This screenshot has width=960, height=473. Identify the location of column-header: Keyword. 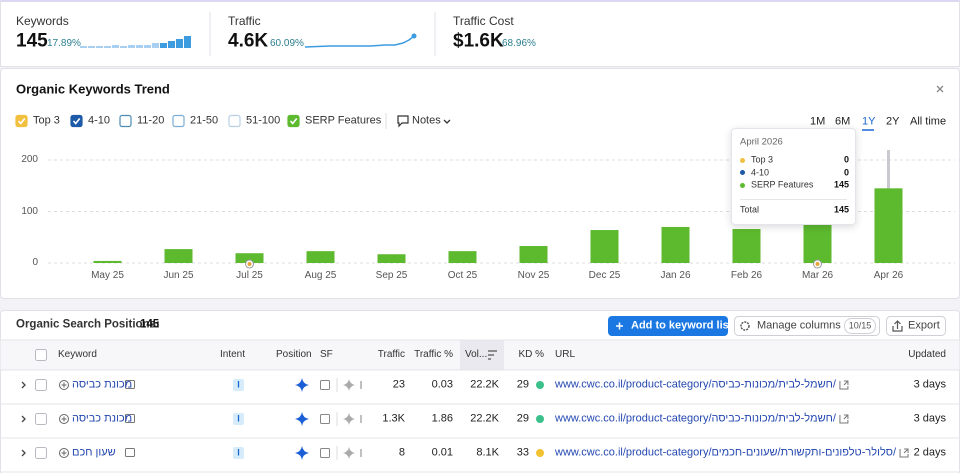
(77, 354).